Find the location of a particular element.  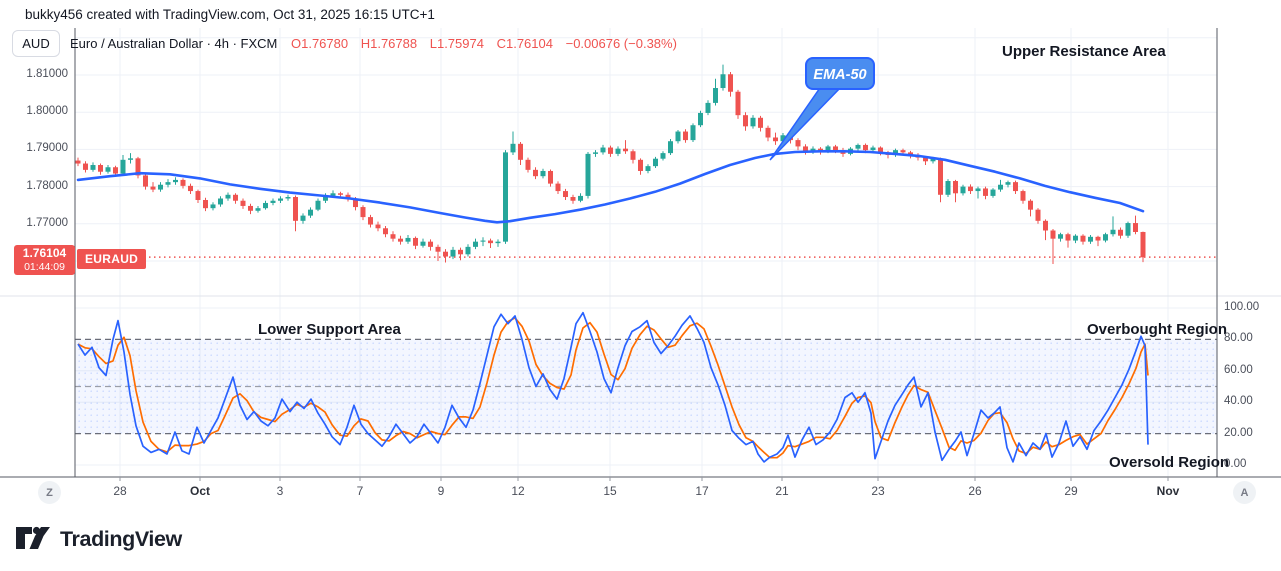

symbol-title: Euro / Australian Dollar · 4h · FXCM is located at coordinates (174, 43).